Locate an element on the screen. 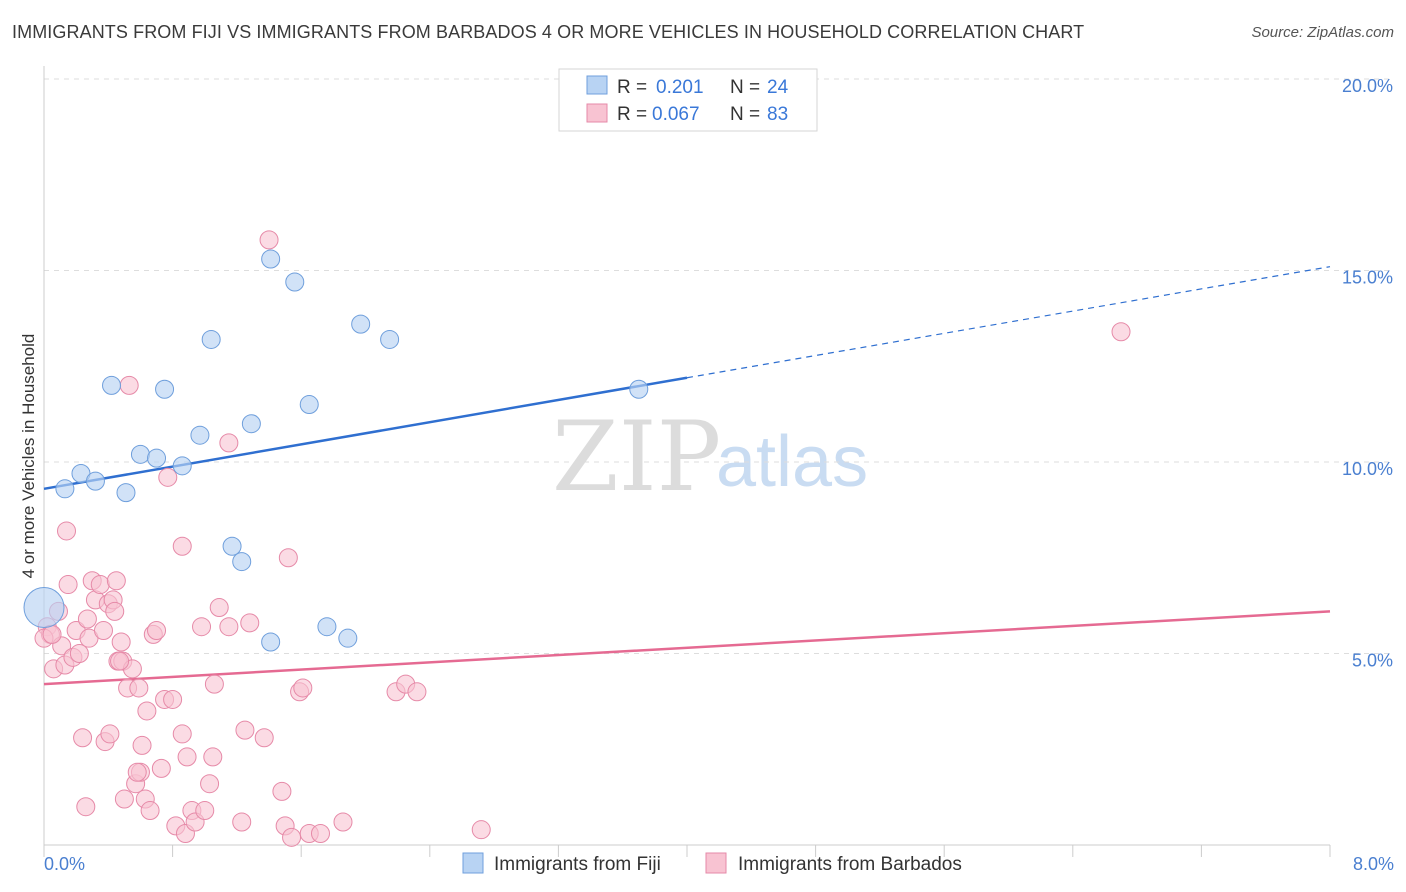  legend-r-label-barbados: R = is located at coordinates (632, 114).